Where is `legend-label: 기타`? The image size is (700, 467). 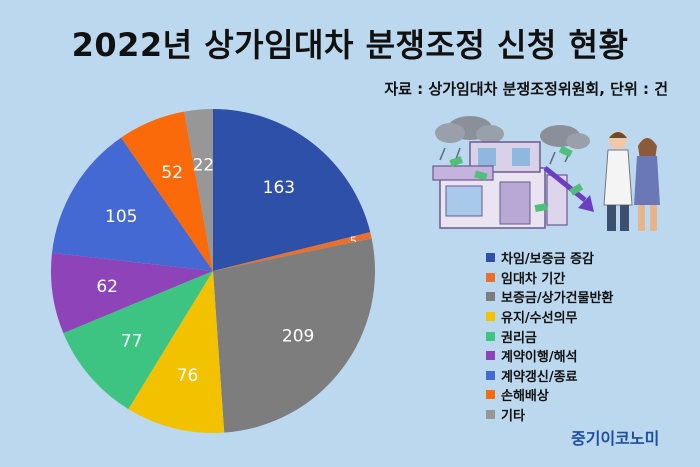 legend-label: 기타 is located at coordinates (513, 417).